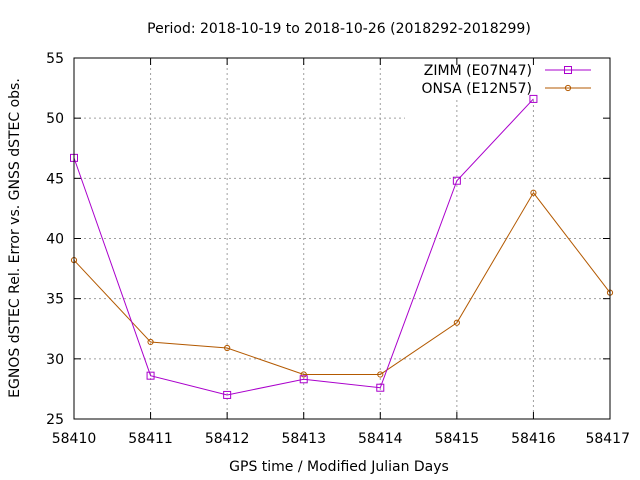 The width and height of the screenshot is (640, 480). Describe the element at coordinates (476, 89) in the screenshot. I see `legend-label: ONSA (E12N57)` at that location.